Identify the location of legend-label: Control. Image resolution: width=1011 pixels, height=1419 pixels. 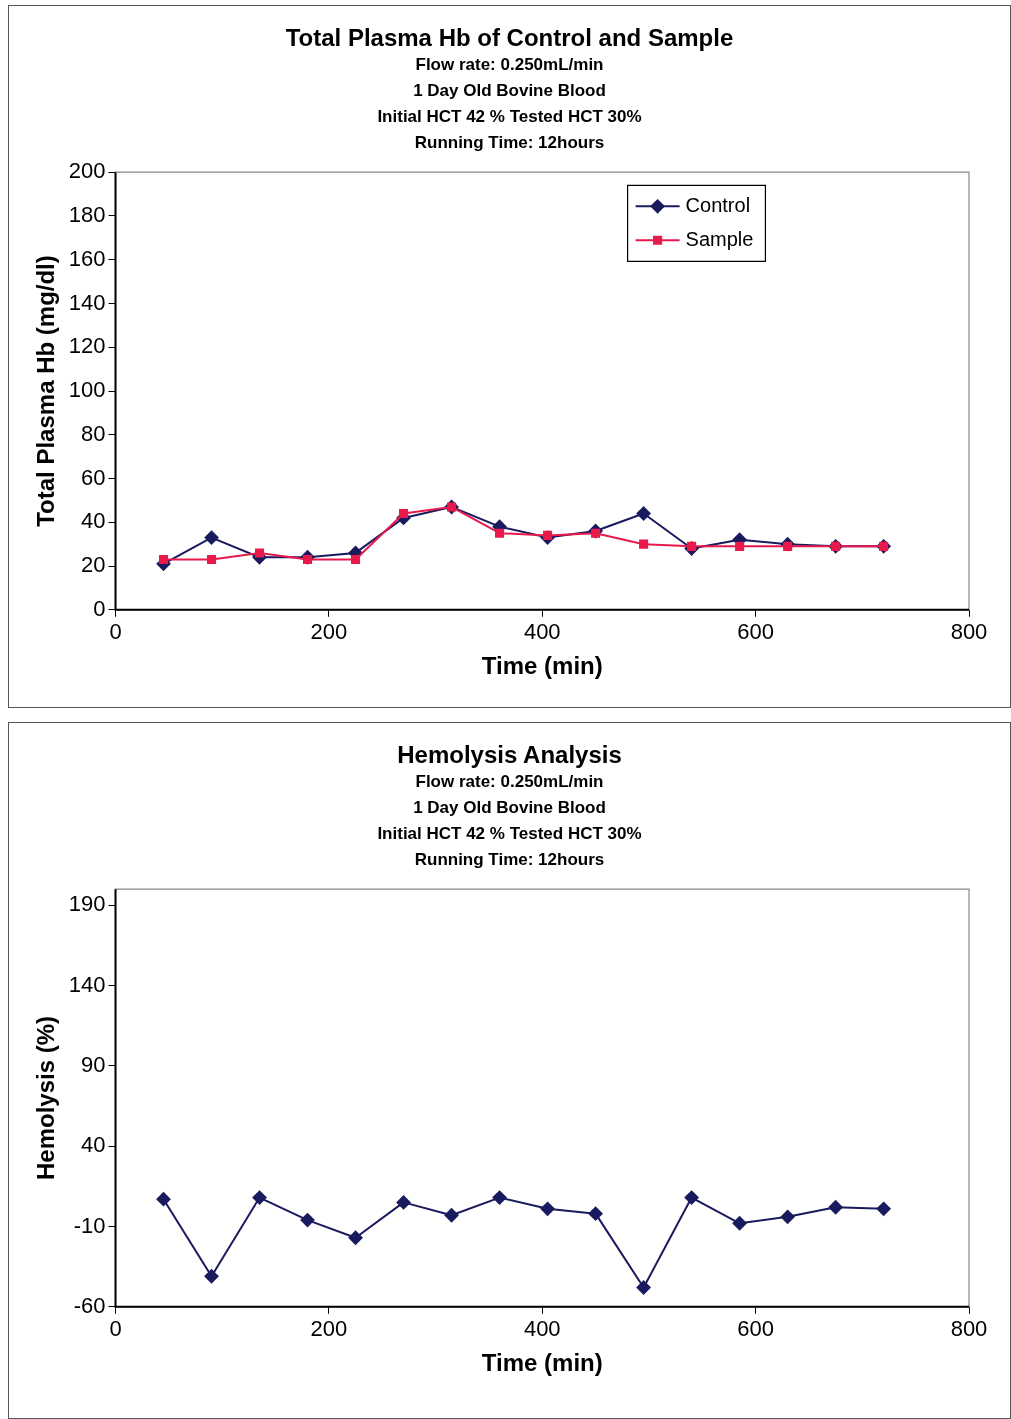
(718, 204).